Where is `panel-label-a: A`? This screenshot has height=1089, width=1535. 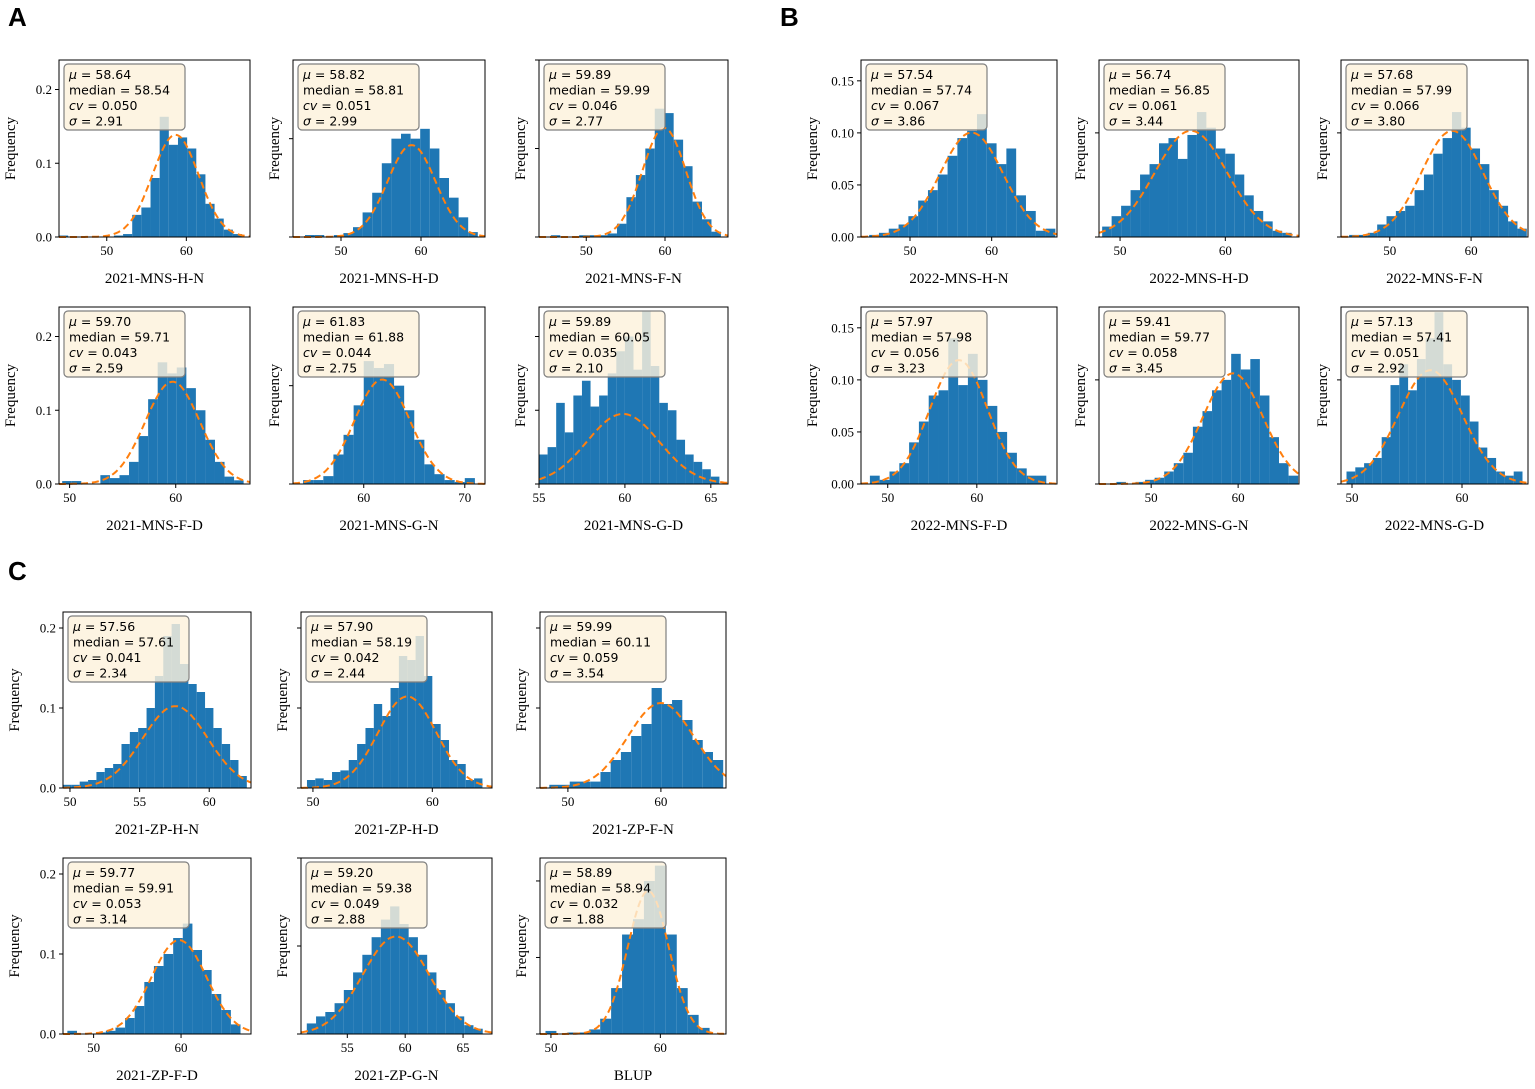
panel-label-a: A is located at coordinates (17, 17).